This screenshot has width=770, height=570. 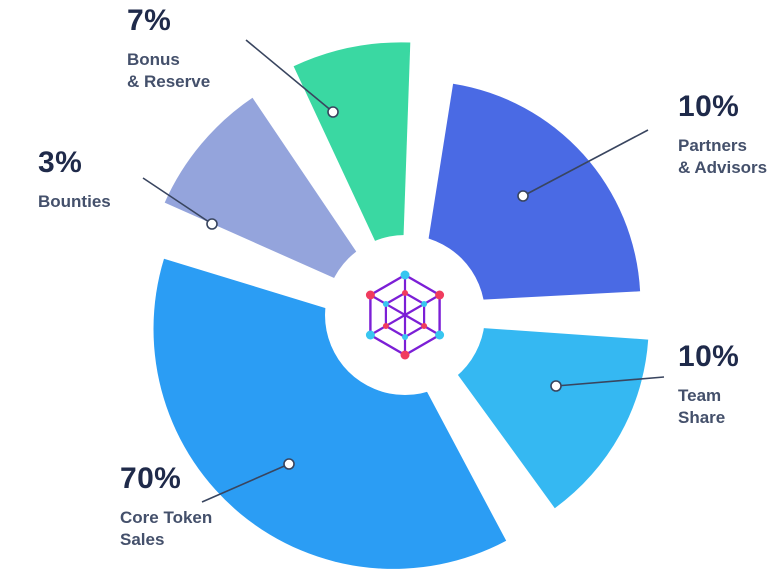 I want to click on callout-line-partners-advisors, so click(x=585, y=163).